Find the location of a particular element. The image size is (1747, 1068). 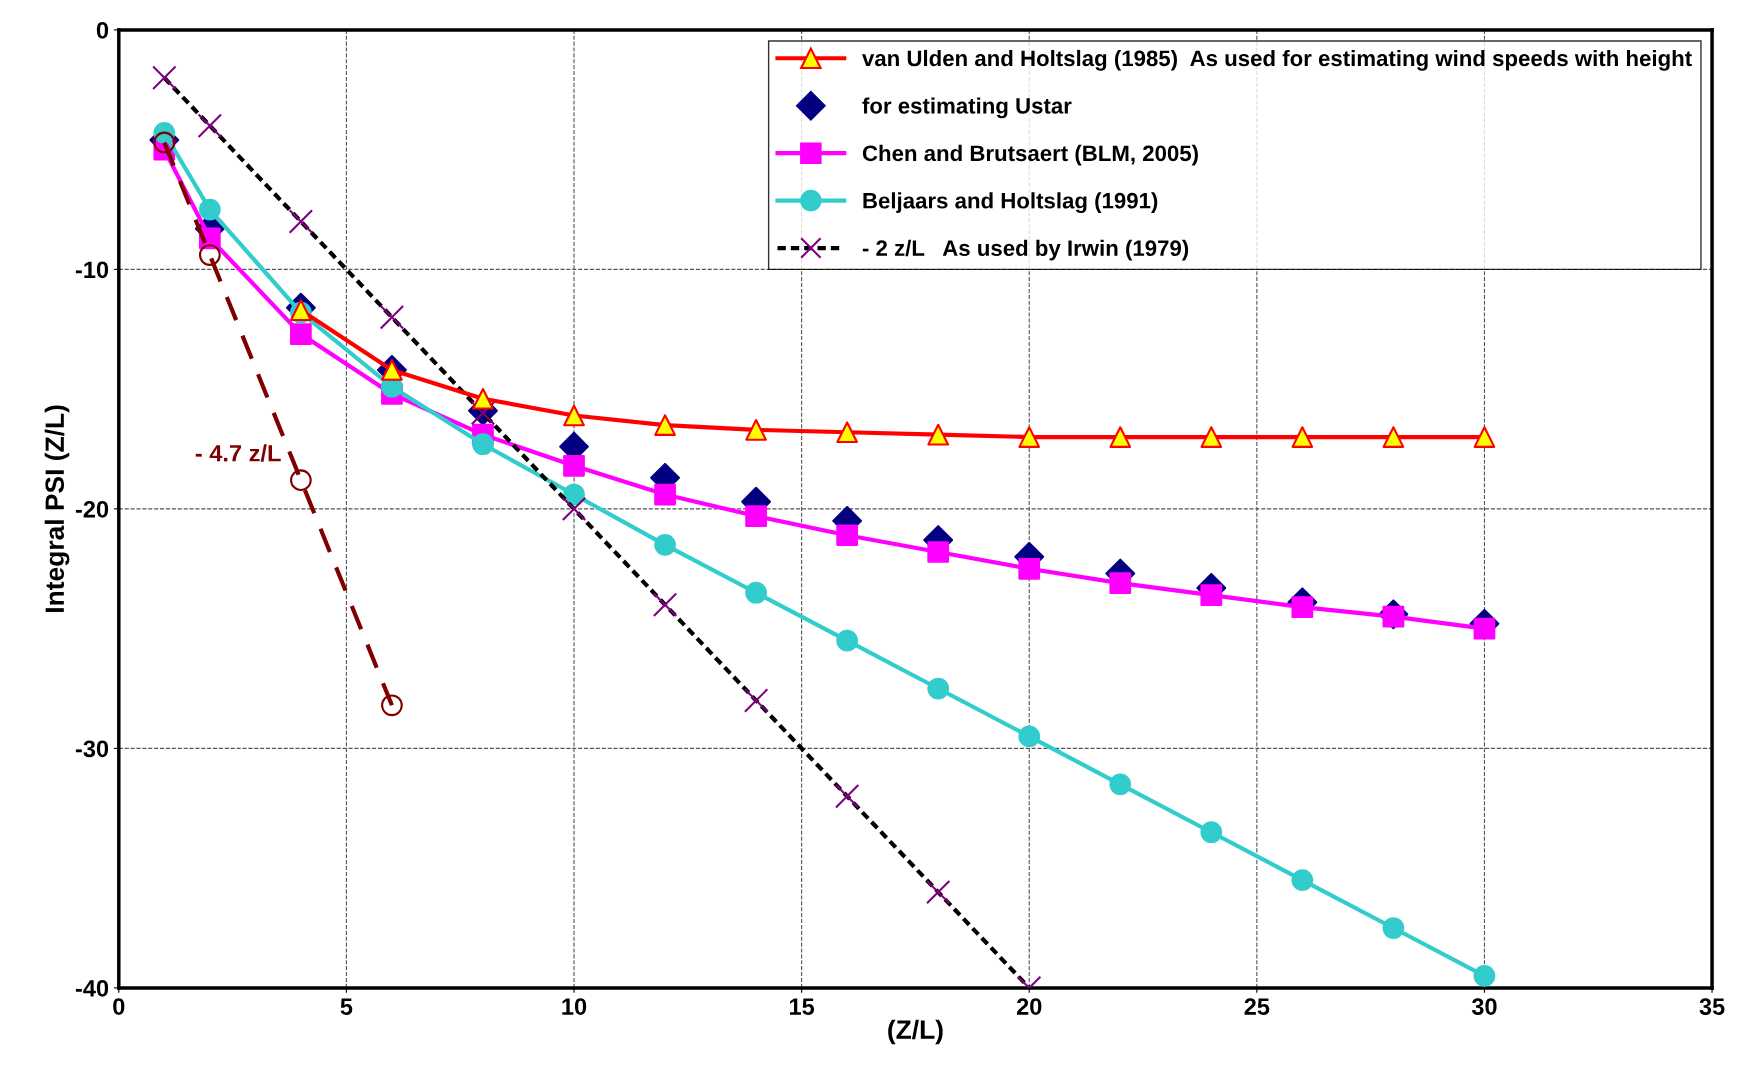

legend-label: Beljaars and Holtslag (1991) is located at coordinates (1010, 203).